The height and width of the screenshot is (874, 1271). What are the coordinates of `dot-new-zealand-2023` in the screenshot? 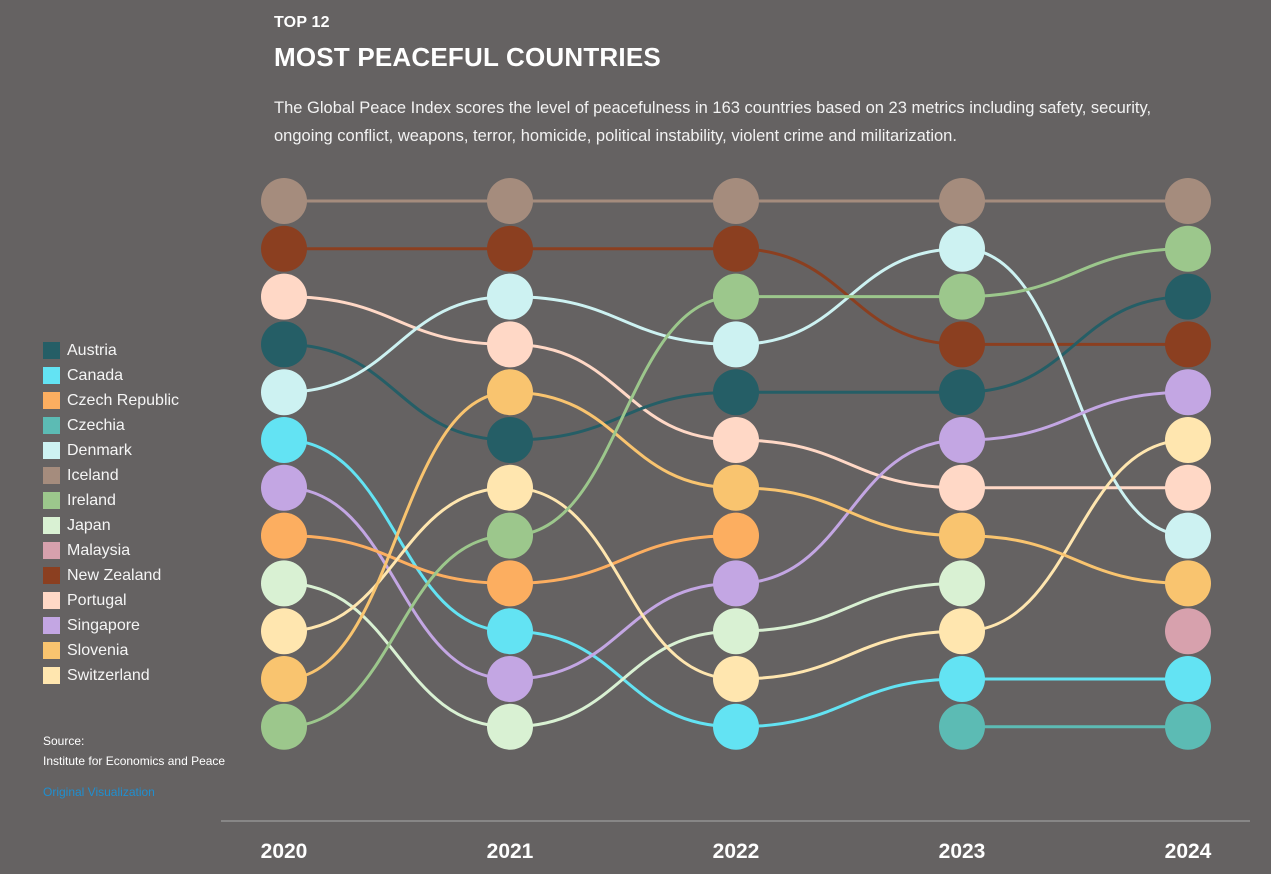 It's located at (962, 344).